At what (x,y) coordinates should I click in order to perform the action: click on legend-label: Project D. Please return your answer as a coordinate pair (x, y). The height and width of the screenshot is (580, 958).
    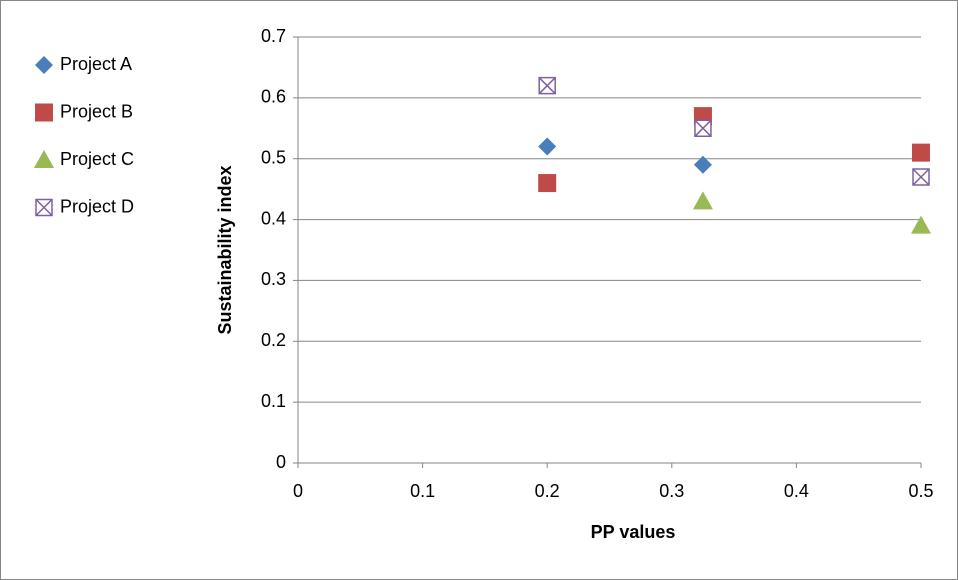
    Looking at the image, I should click on (97, 206).